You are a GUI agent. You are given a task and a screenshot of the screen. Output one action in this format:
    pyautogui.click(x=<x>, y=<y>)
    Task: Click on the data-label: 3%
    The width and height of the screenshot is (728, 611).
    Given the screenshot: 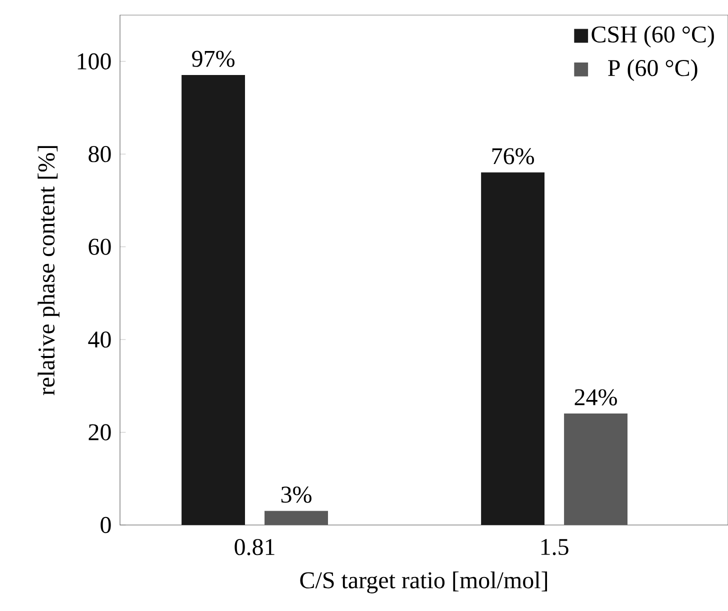 What is the action you would take?
    pyautogui.click(x=296, y=494)
    